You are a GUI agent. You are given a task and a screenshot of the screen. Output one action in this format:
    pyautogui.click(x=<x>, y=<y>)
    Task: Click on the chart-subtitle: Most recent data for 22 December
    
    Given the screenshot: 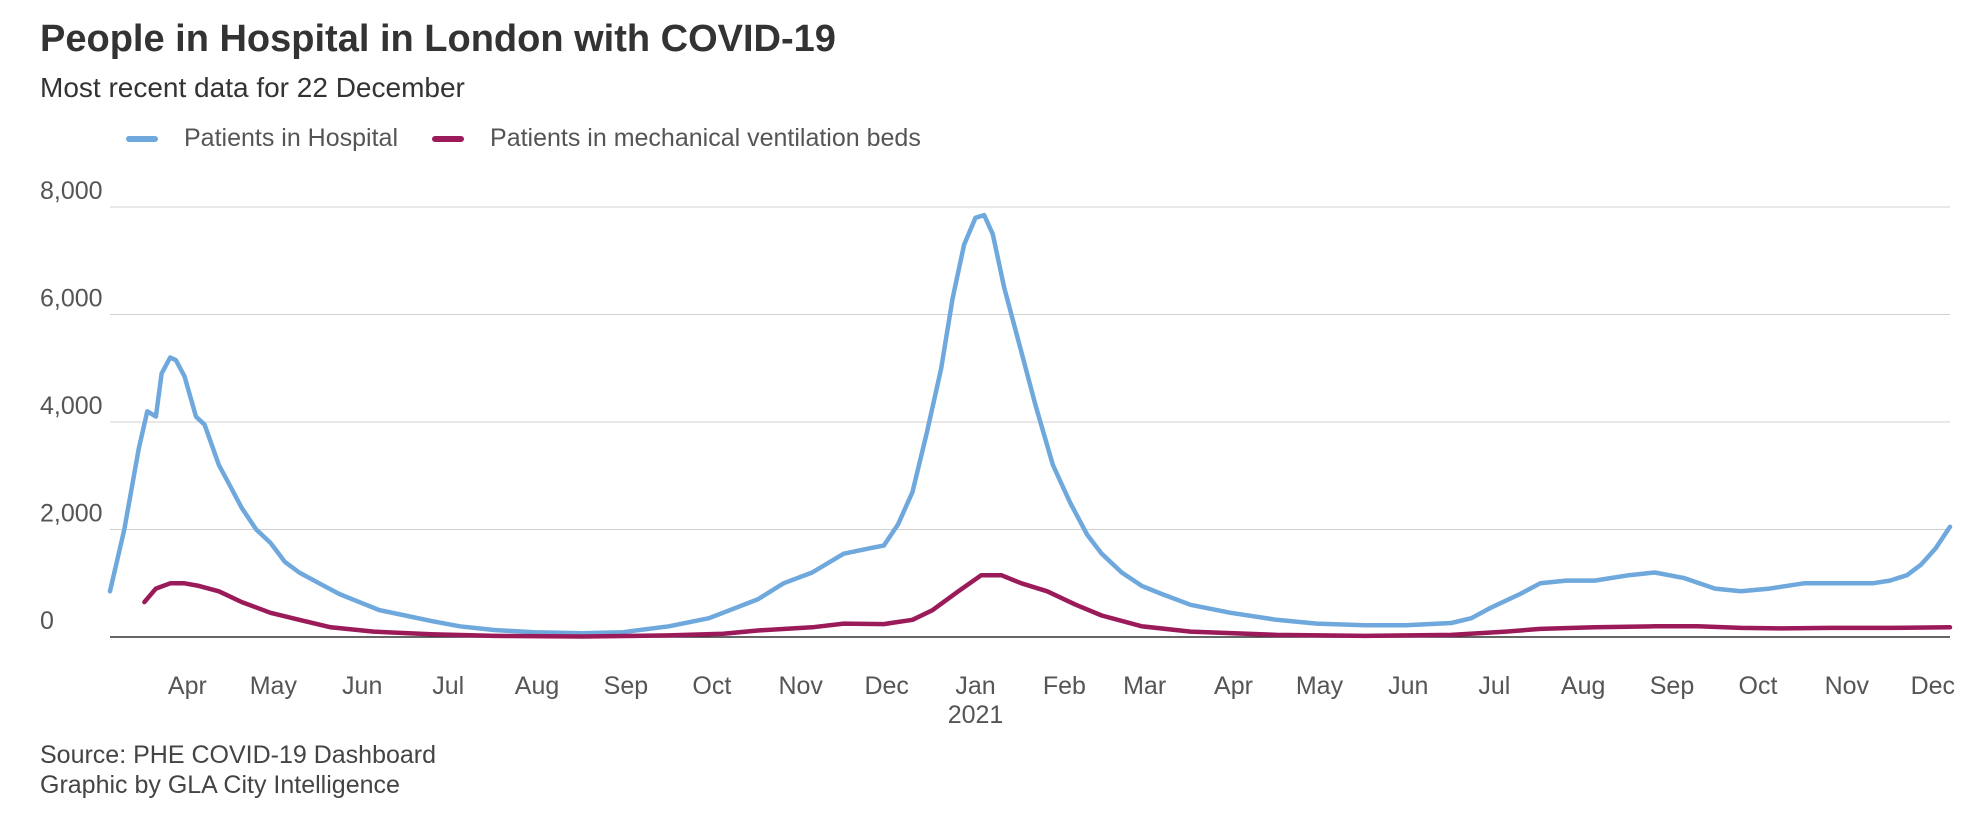 What is the action you would take?
    pyautogui.click(x=252, y=87)
    